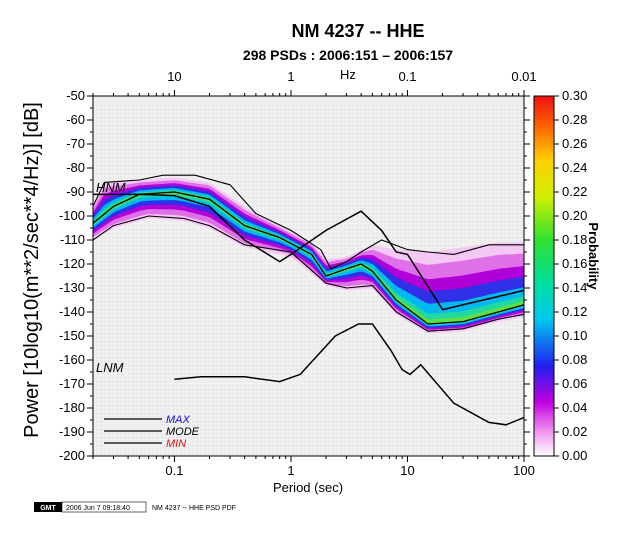 This screenshot has width=619, height=534. I want to click on colorbar-tick-label: 0.22, so click(574, 191).